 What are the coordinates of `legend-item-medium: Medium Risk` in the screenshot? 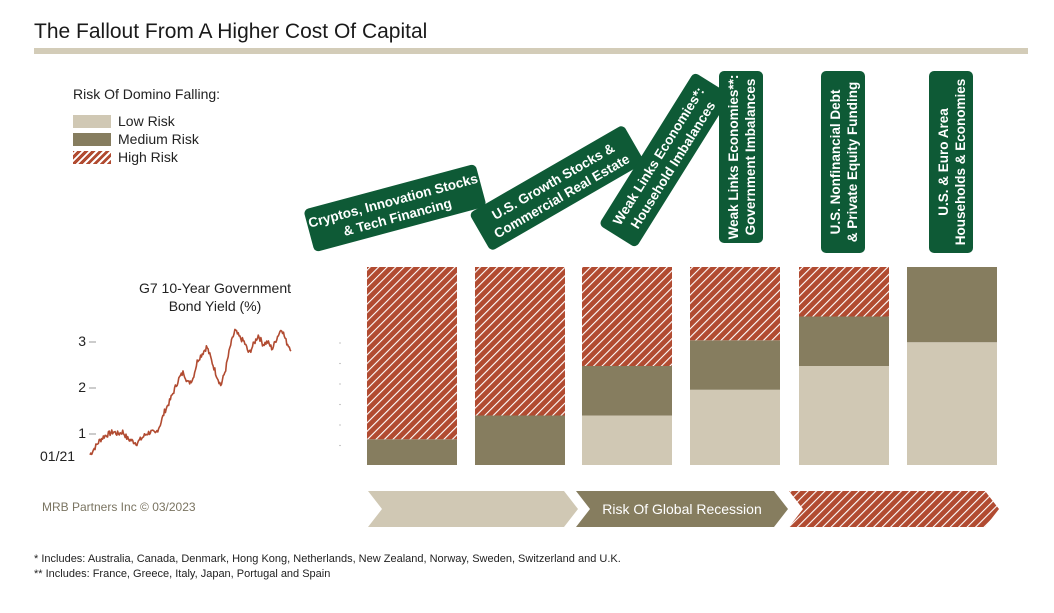 It's located at (136, 139).